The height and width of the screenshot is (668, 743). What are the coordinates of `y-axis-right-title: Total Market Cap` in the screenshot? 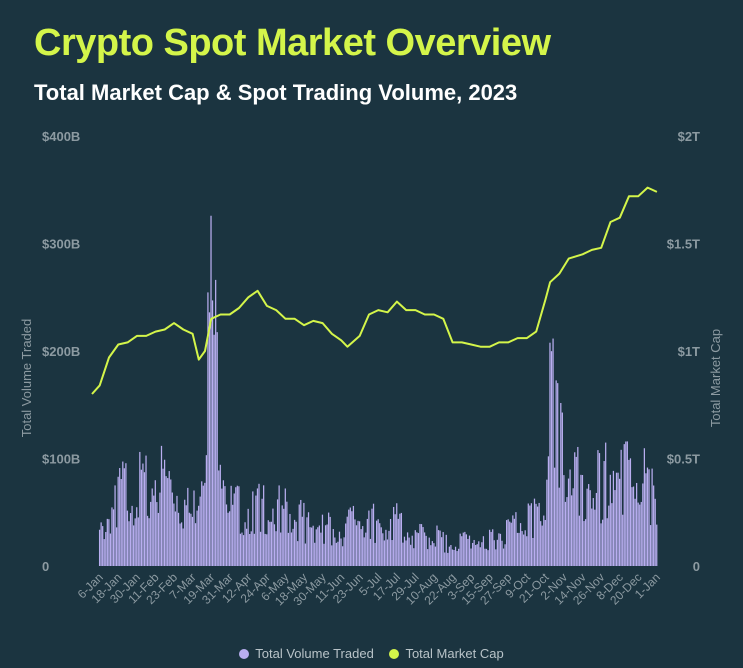 It's located at (715, 378).